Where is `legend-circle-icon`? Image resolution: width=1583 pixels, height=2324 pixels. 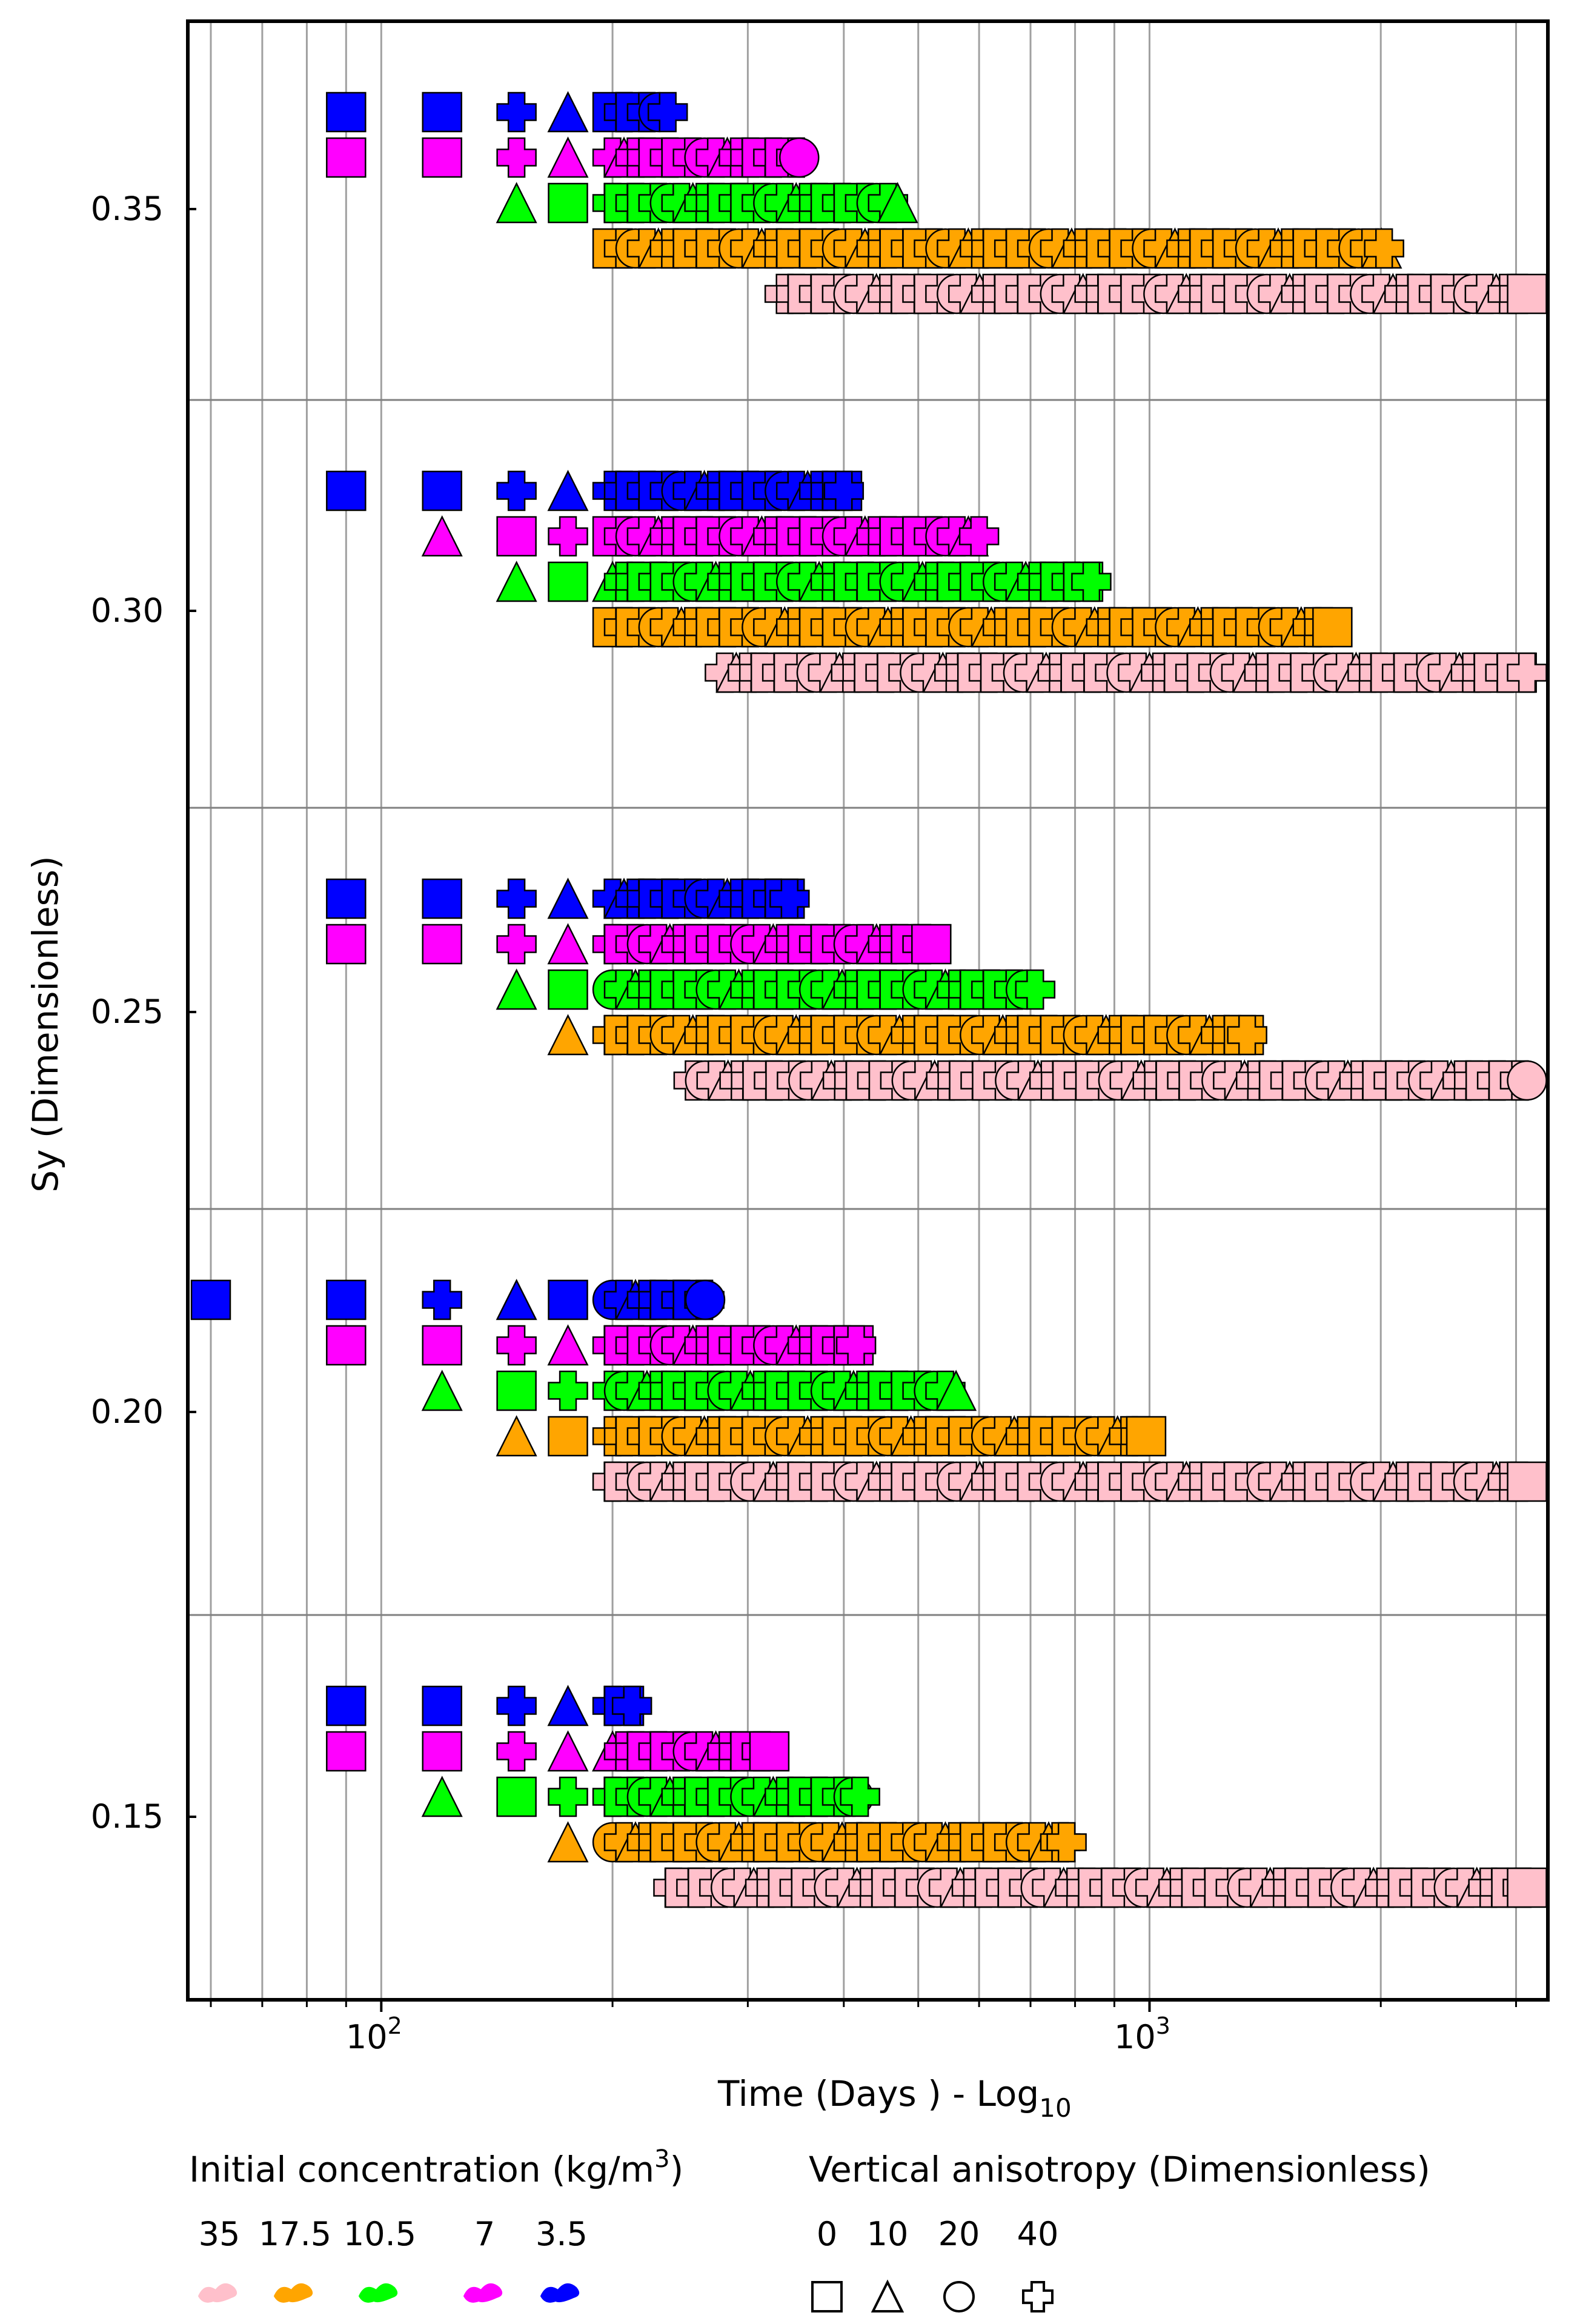 legend-circle-icon is located at coordinates (959, 2296).